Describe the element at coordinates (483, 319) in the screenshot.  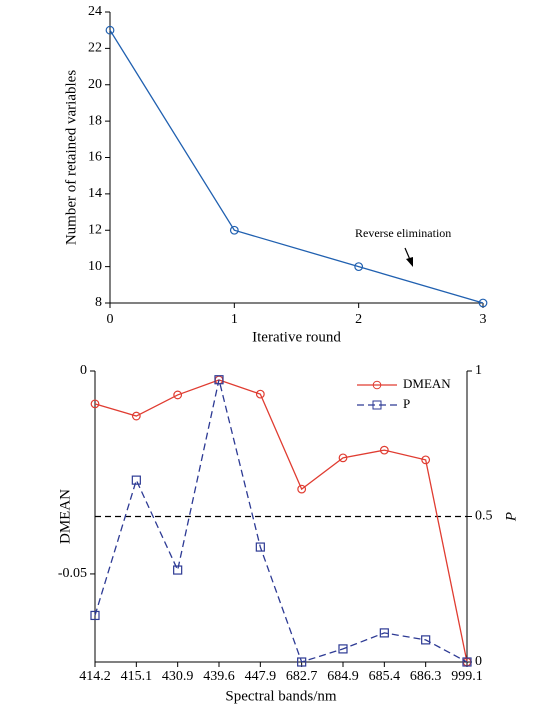
I see `x-tick-label: 3` at that location.